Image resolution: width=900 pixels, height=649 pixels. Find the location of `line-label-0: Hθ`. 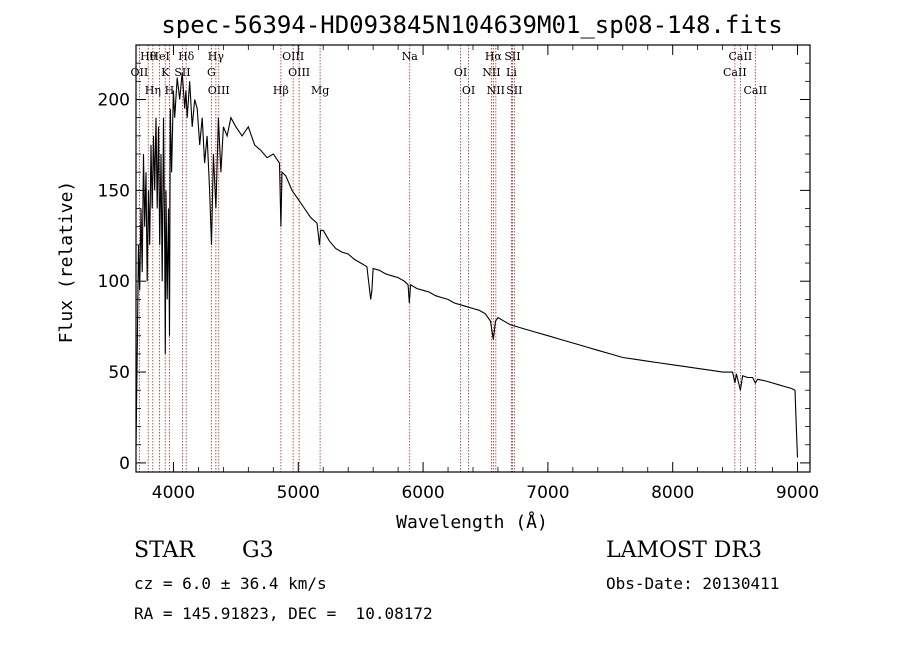

line-label-0: Hθ is located at coordinates (148, 56).